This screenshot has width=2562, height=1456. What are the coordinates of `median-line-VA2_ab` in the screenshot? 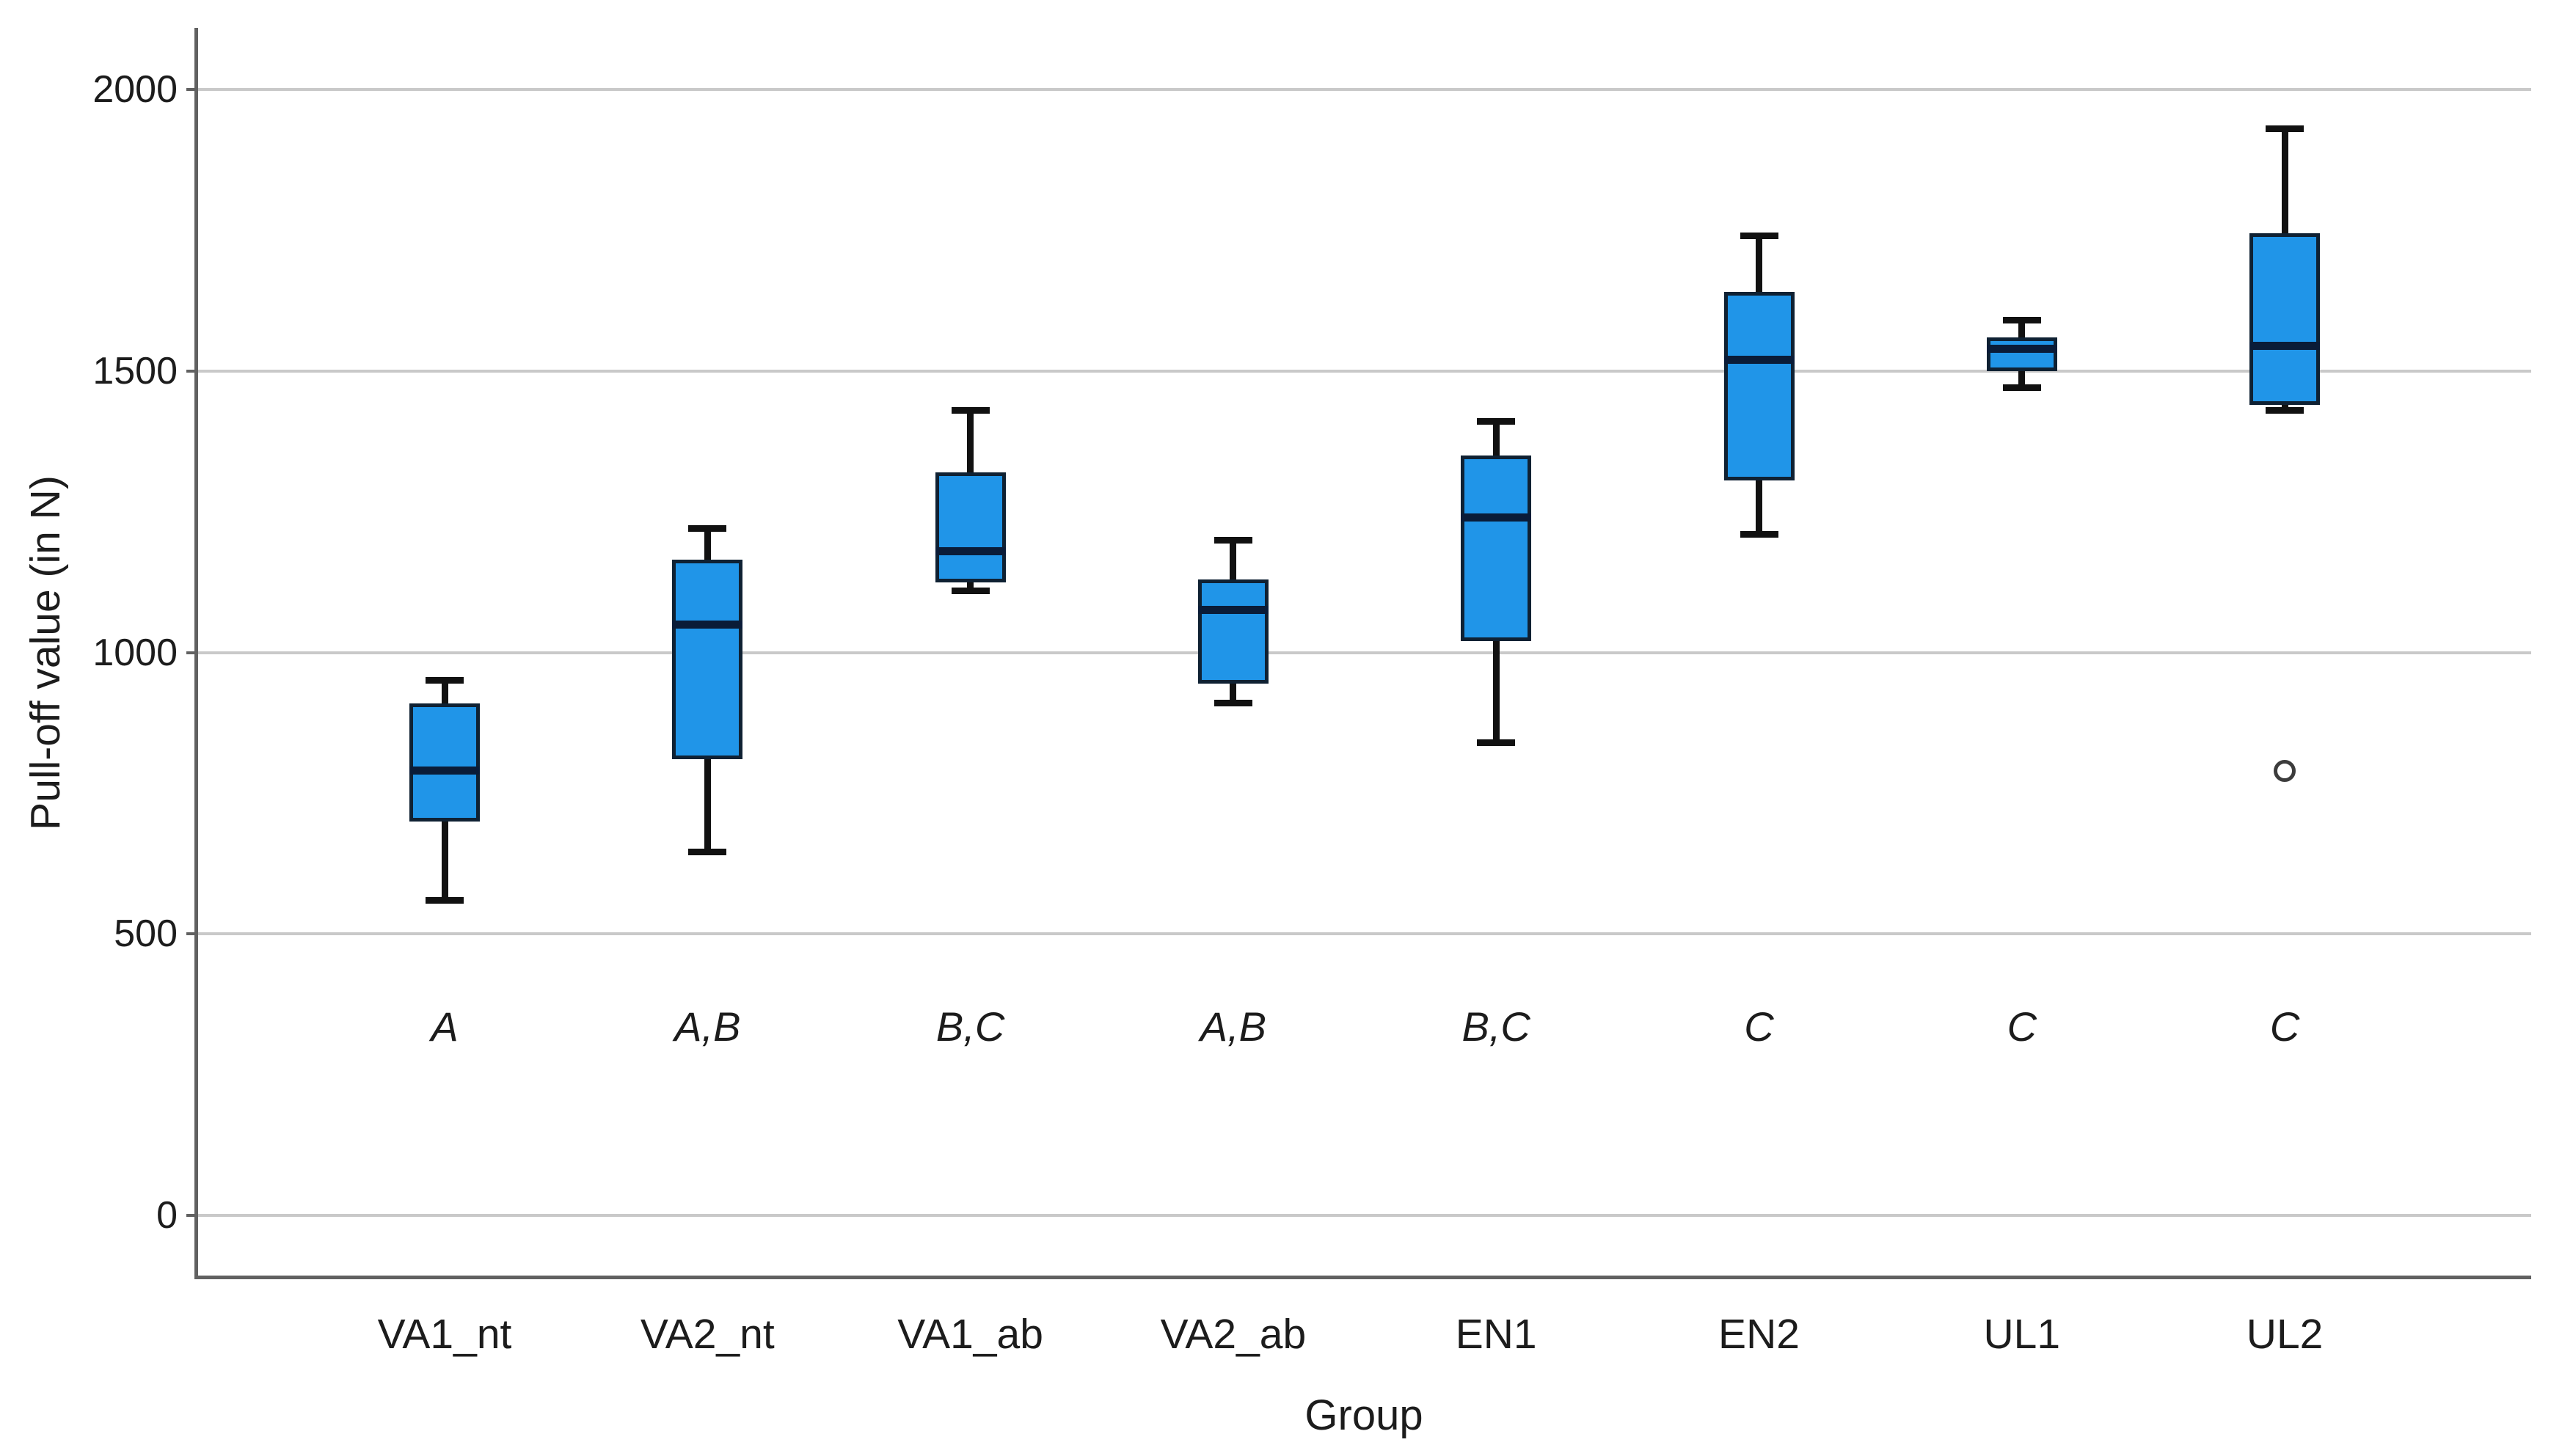 It's located at (1233, 611).